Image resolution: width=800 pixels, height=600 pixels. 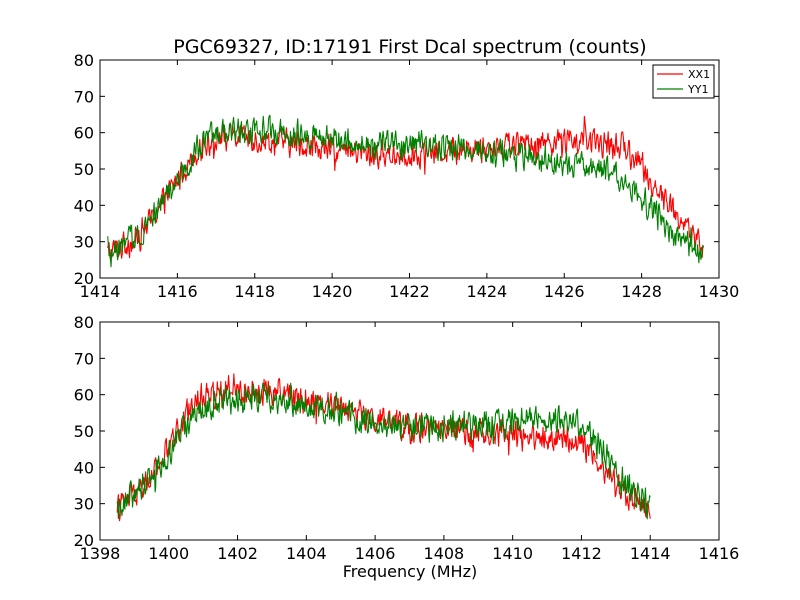 What do you see at coordinates (719, 291) in the screenshot?
I see `x-tick-label: 1430` at bounding box center [719, 291].